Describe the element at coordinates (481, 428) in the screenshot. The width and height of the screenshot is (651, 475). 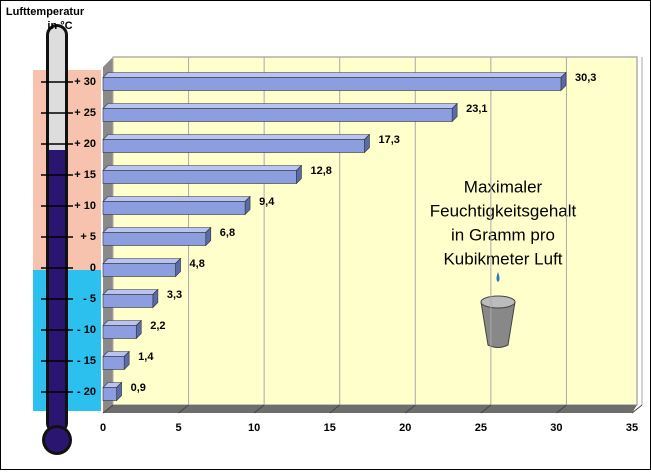
I see `x-tick-label: 25` at that location.